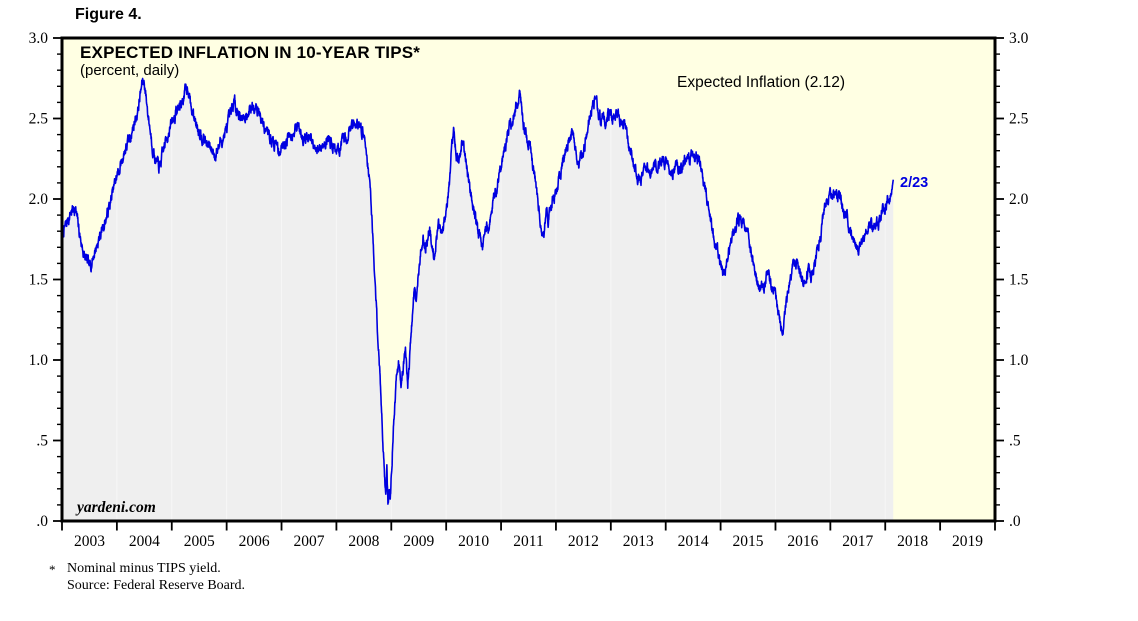 The width and height of the screenshot is (1138, 621). Describe the element at coordinates (308, 541) in the screenshot. I see `x-axis-year-label: 2007` at that location.